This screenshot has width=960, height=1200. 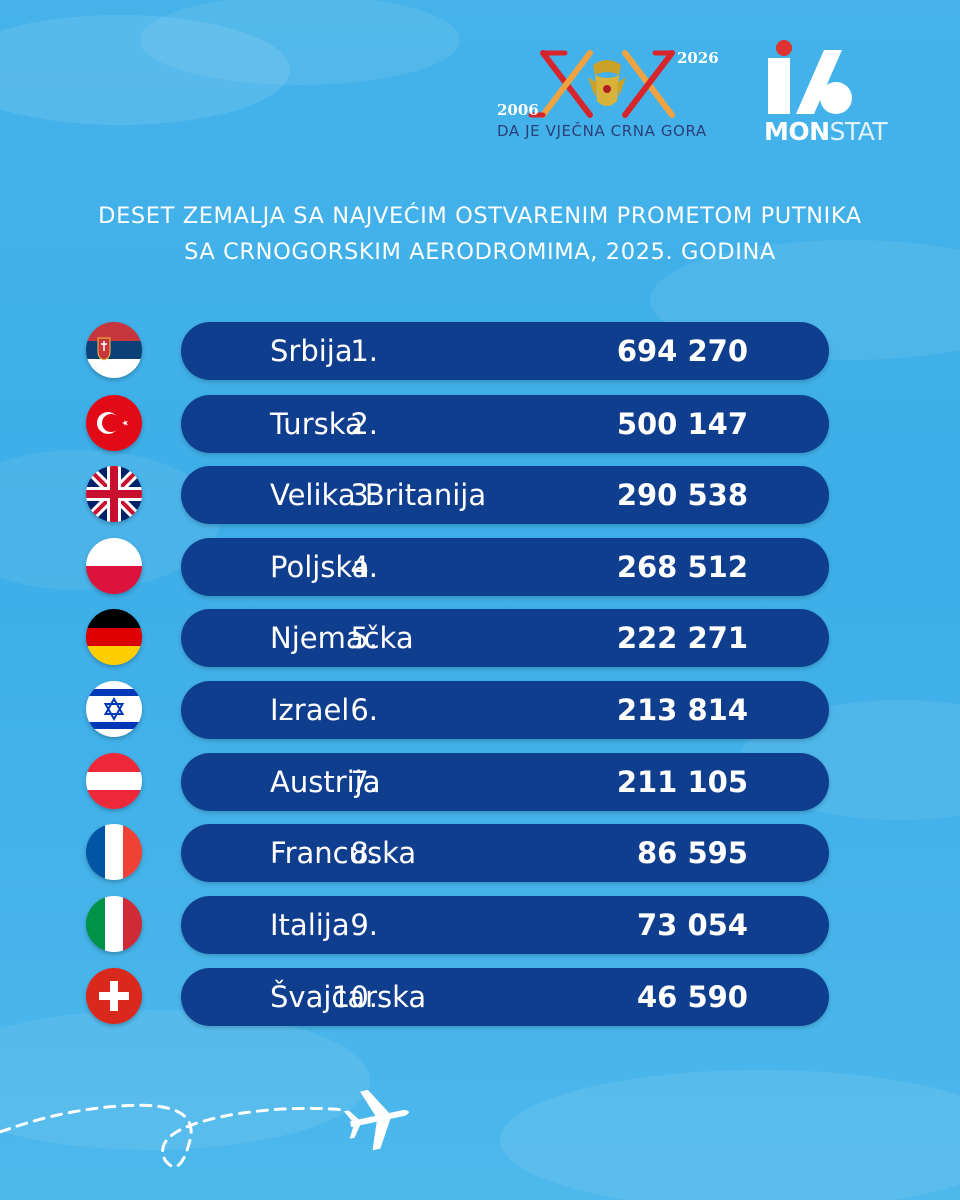 What do you see at coordinates (364, 853) in the screenshot?
I see `rank-label: 8.` at bounding box center [364, 853].